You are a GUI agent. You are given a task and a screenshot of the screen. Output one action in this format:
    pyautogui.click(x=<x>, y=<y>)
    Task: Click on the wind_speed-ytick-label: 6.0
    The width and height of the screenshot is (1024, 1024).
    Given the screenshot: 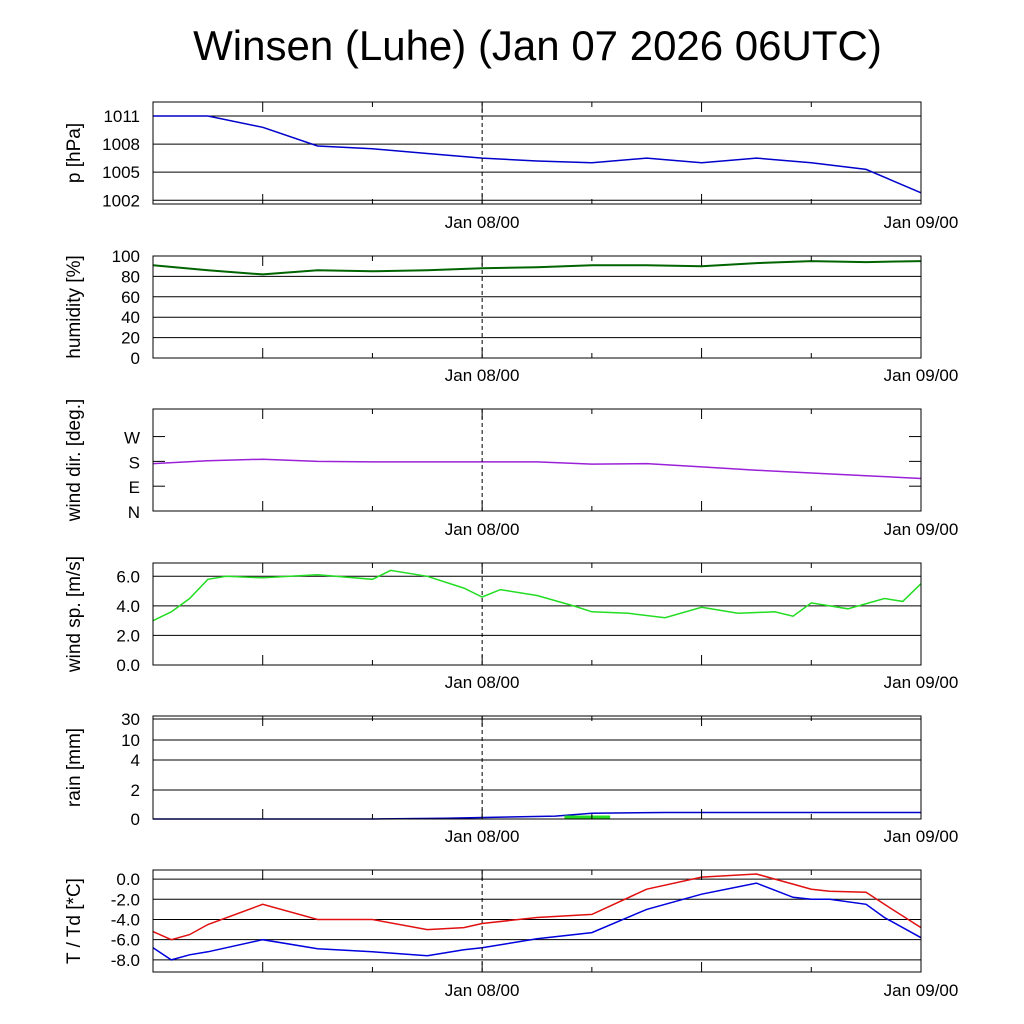 What is the action you would take?
    pyautogui.click(x=128, y=576)
    